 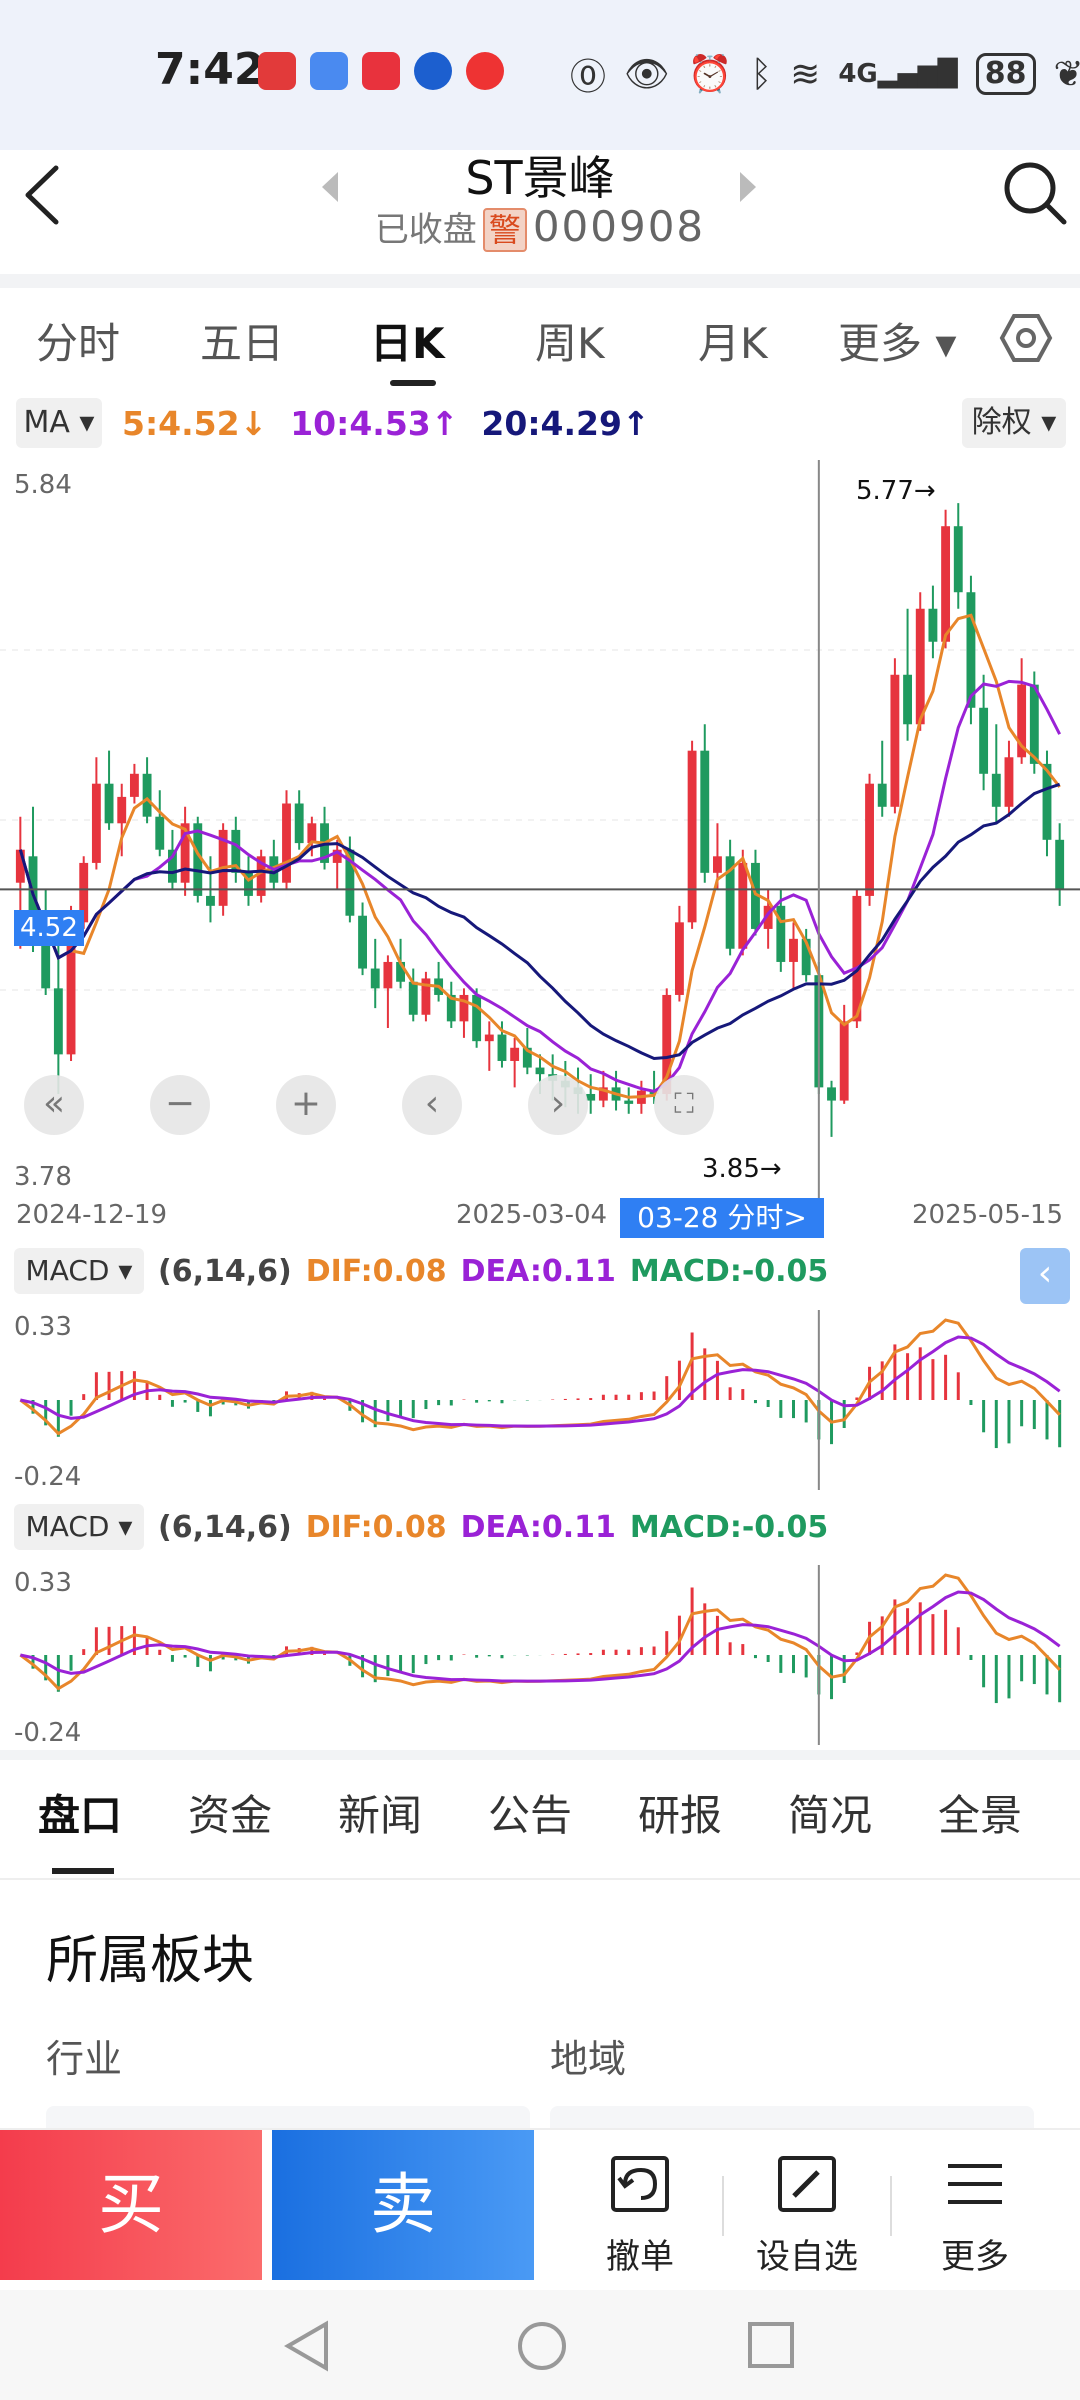 I want to click on clock: 7:42, so click(x=210, y=69).